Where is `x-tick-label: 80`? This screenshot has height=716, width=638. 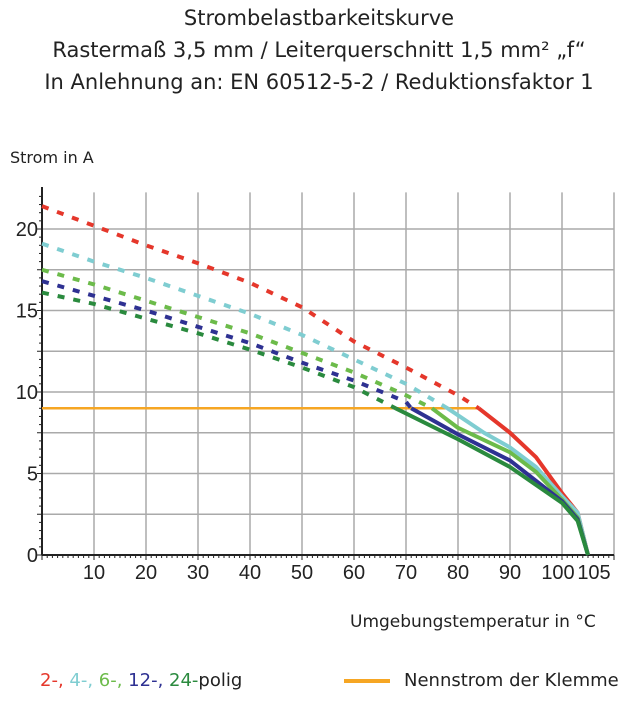
x-tick-label: 80 is located at coordinates (458, 573).